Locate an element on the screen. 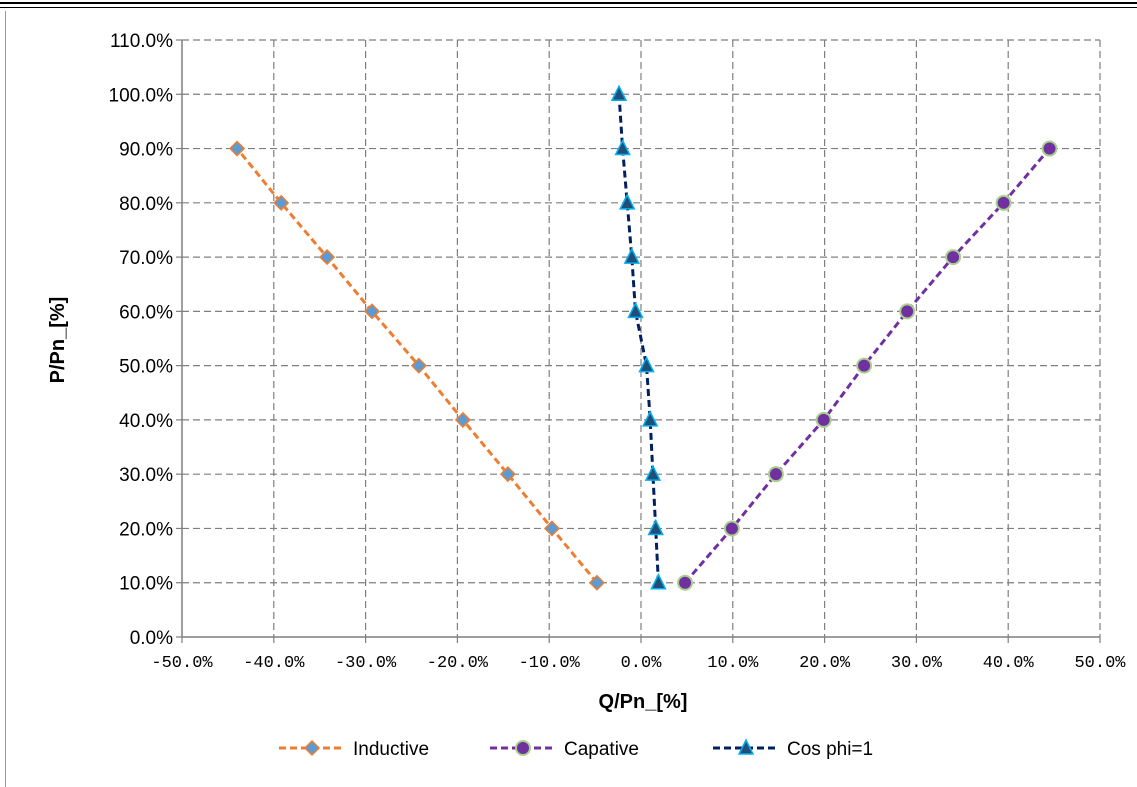 The height and width of the screenshot is (787, 1137). top-border-line-thin is located at coordinates (568, 7).